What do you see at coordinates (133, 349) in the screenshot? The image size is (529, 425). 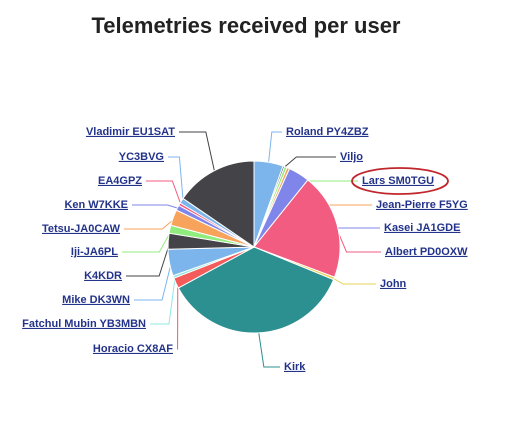 I see `slice-label: Horacio CX8AF` at bounding box center [133, 349].